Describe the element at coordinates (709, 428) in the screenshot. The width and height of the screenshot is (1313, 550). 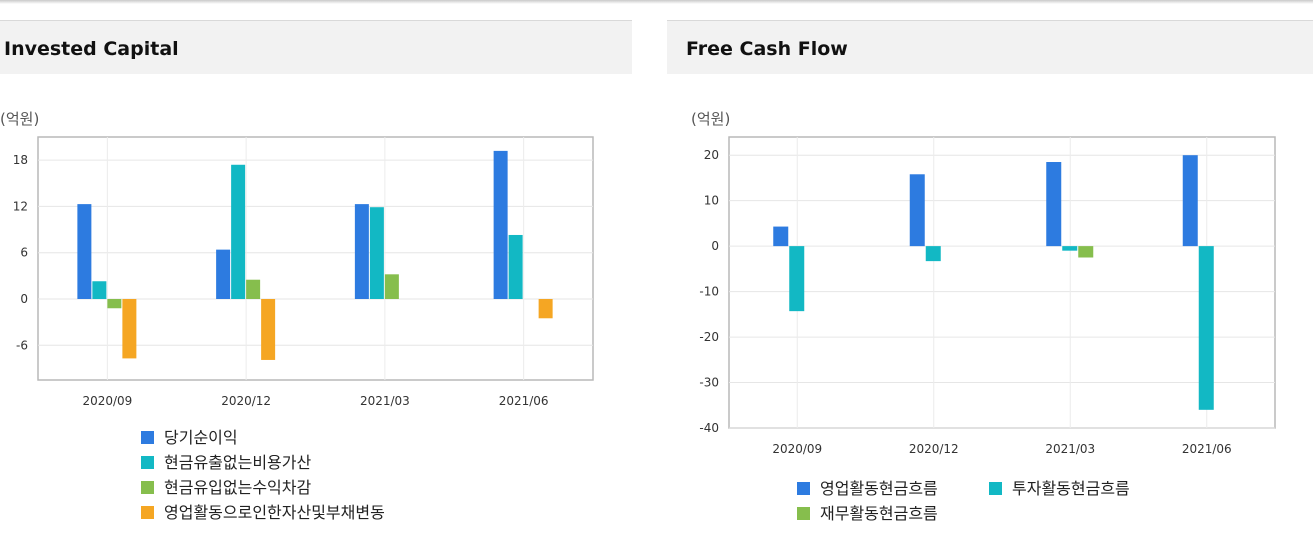
I see `y-tick-label: -40` at that location.